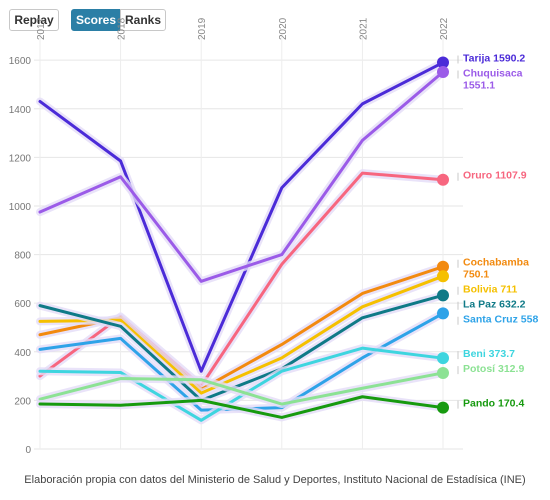 This screenshot has width=550, height=500. What do you see at coordinates (20, 158) in the screenshot?
I see `y-tick-label: 1200` at bounding box center [20, 158].